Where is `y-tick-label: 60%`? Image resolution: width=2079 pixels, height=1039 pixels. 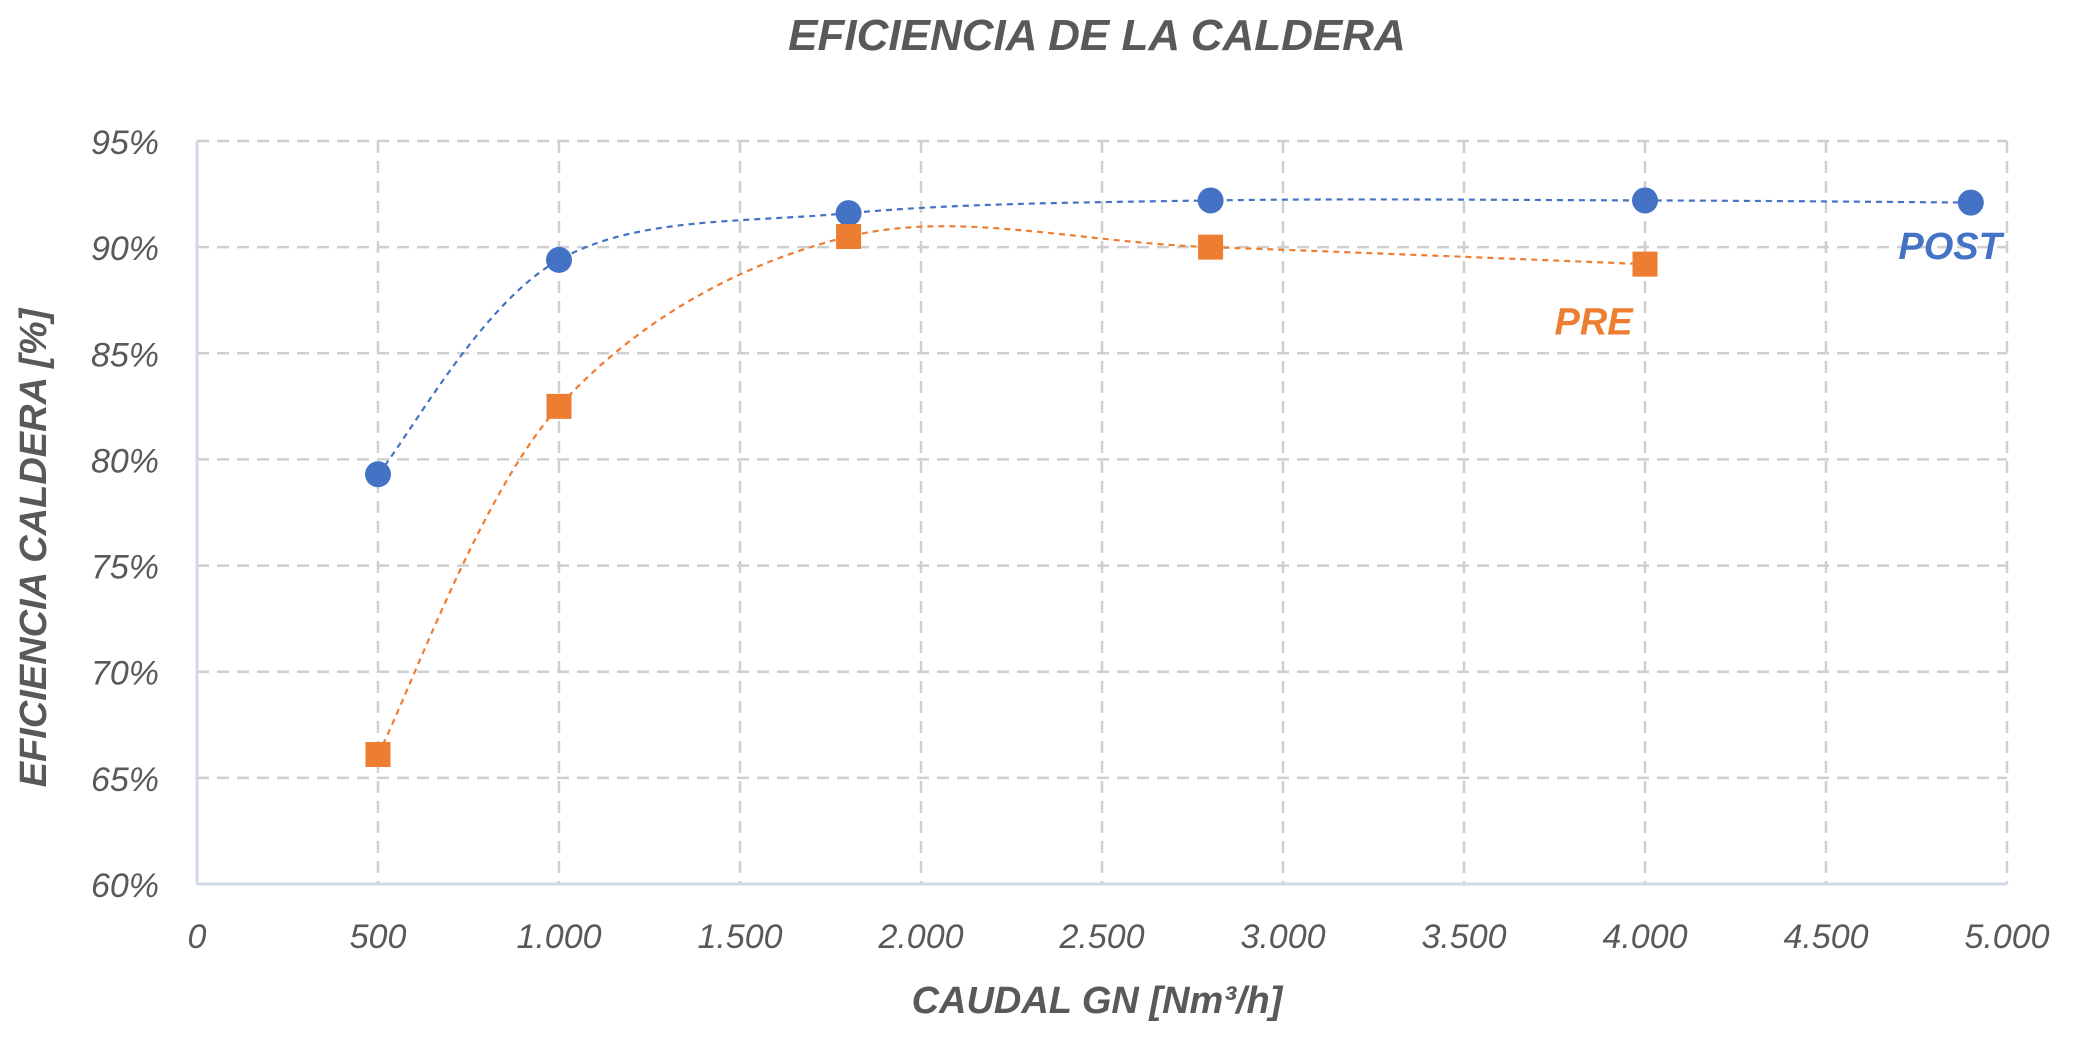 y-tick-label: 60% is located at coordinates (125, 886).